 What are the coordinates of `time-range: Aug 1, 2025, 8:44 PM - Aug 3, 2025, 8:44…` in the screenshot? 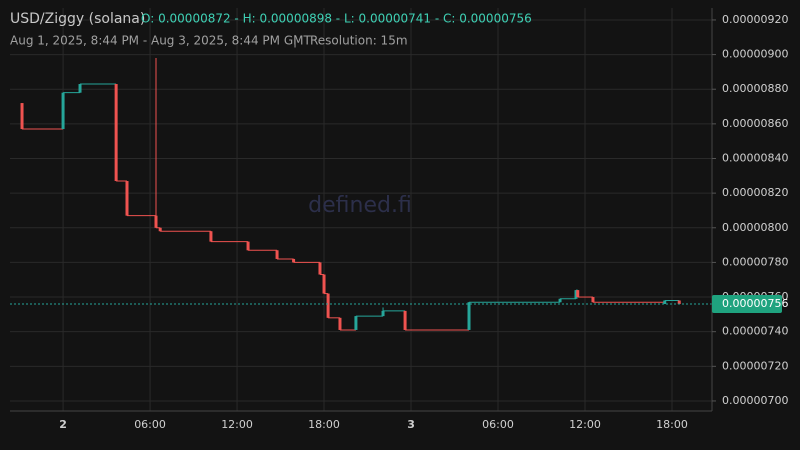 It's located at (160, 41).